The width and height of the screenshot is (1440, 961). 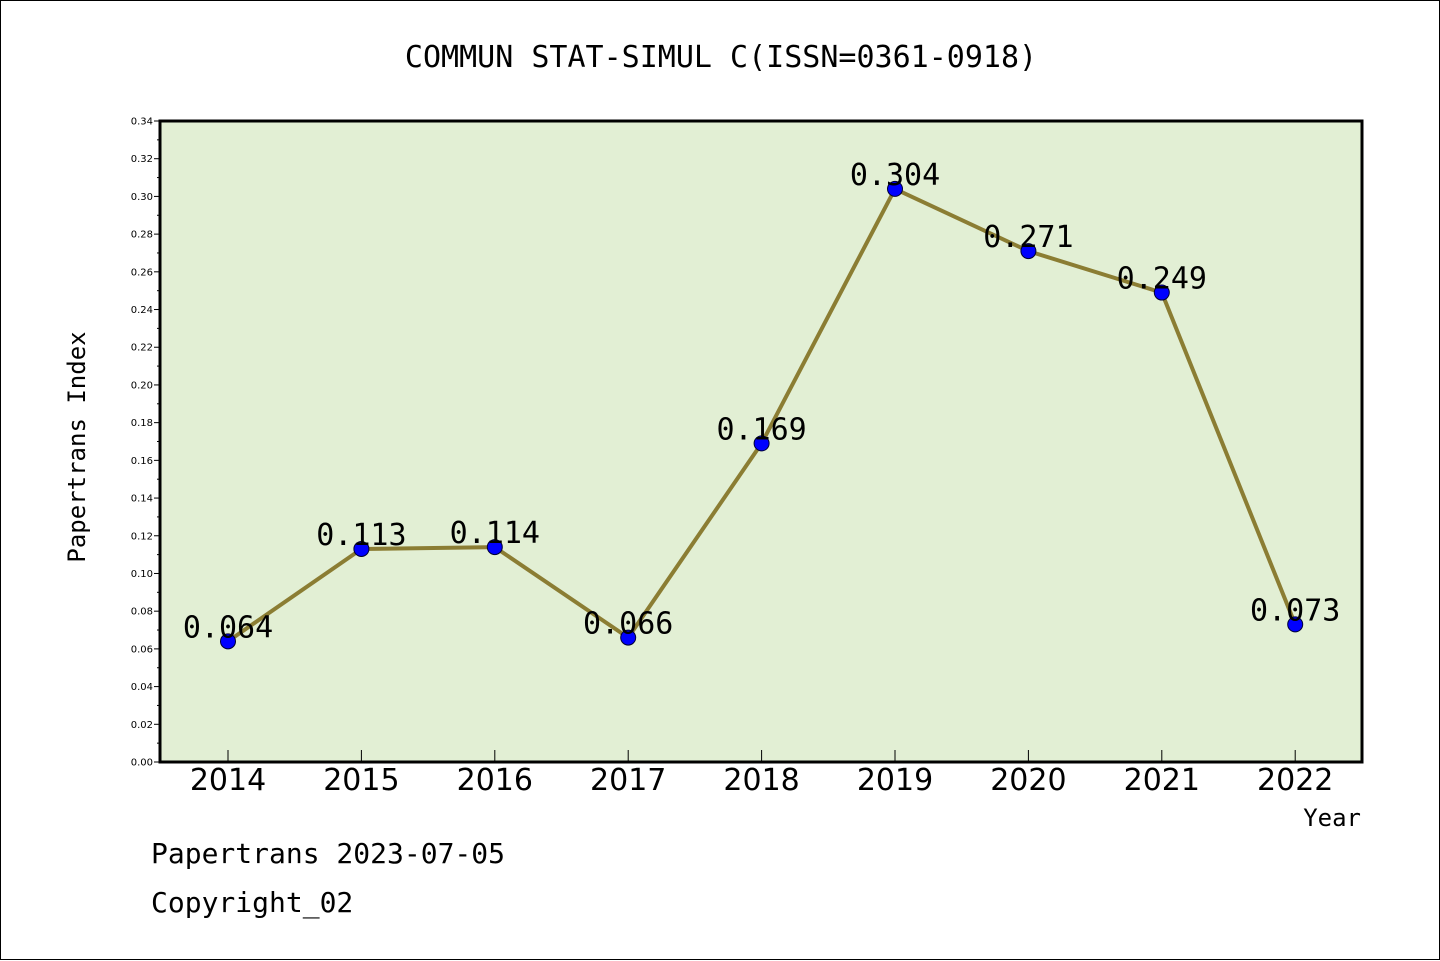 What do you see at coordinates (77, 446) in the screenshot?
I see `y-axis-title: Papertrans Index` at bounding box center [77, 446].